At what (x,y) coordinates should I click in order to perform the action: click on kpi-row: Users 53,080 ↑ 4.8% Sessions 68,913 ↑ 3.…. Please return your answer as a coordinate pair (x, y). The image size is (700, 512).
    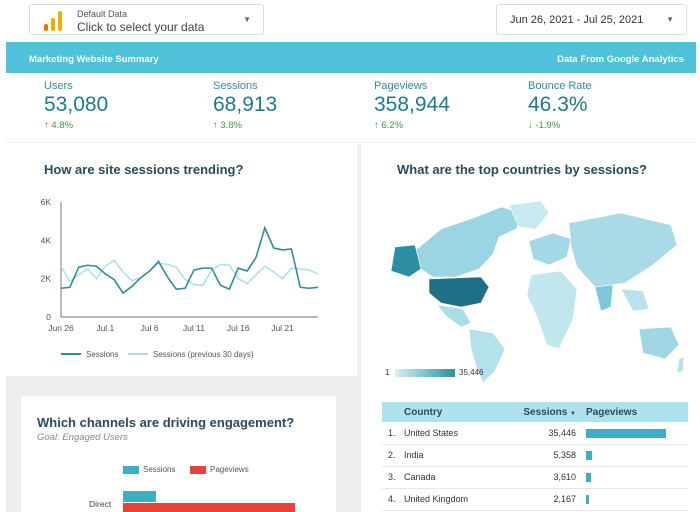
    Looking at the image, I should click on (351, 108).